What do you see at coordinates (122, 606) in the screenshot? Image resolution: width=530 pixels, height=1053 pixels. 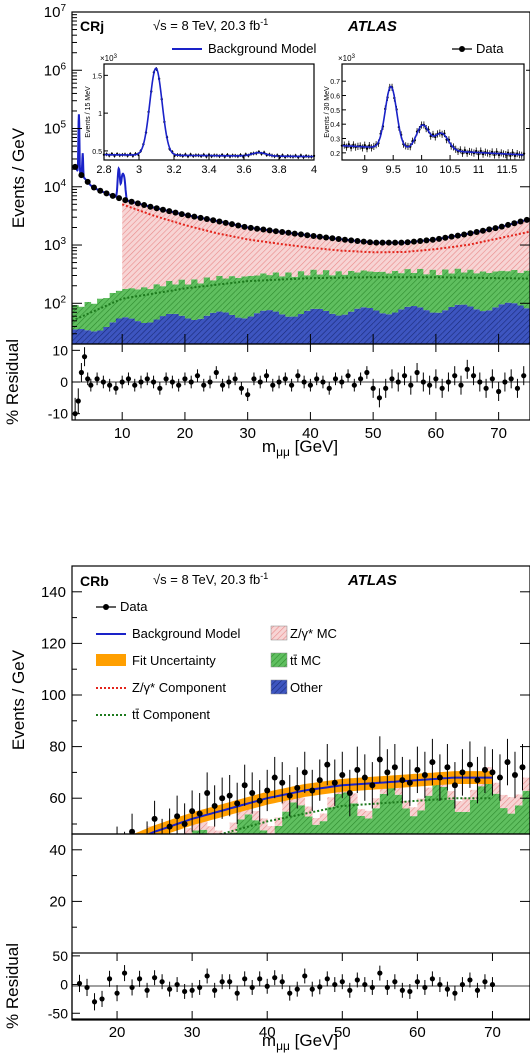 I see `legend-item: Data` at bounding box center [122, 606].